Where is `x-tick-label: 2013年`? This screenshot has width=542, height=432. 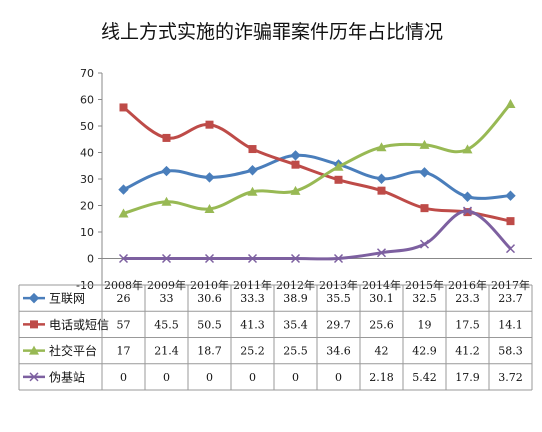 x-tick-label: 2013年 is located at coordinates (338, 285).